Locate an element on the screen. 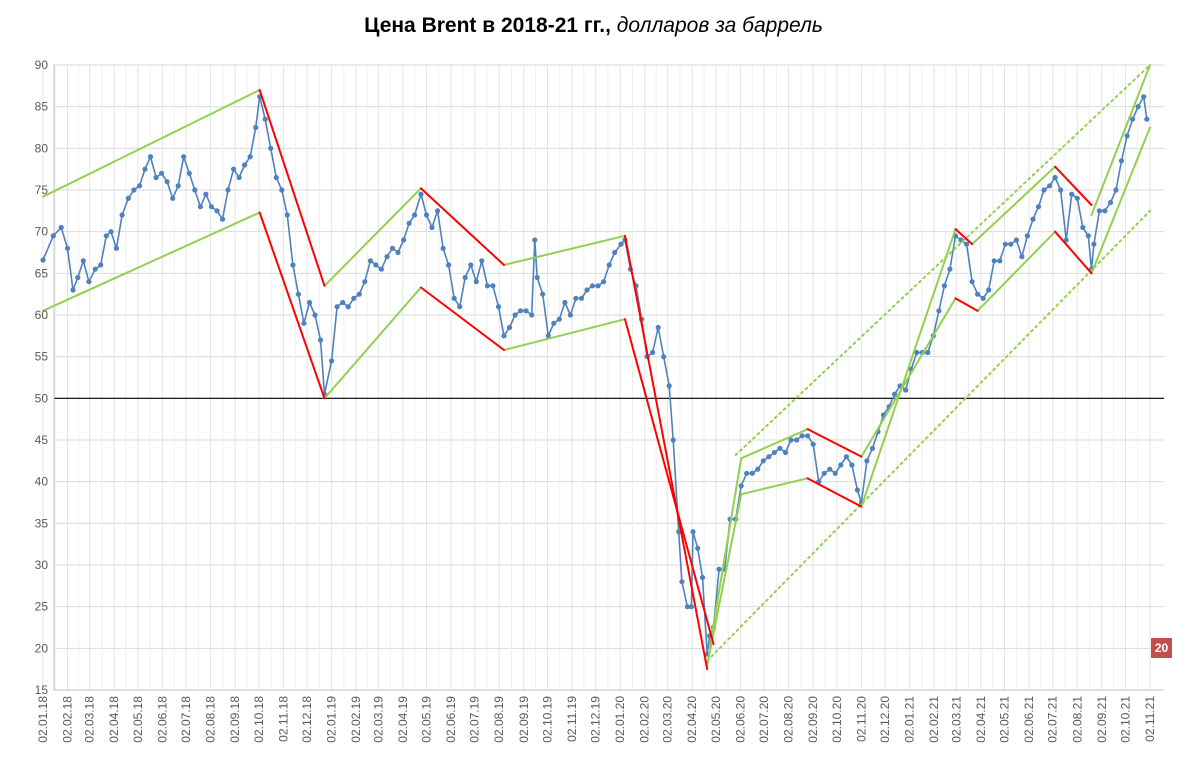  x-tick-label: 02.12.19 is located at coordinates (596, 719).